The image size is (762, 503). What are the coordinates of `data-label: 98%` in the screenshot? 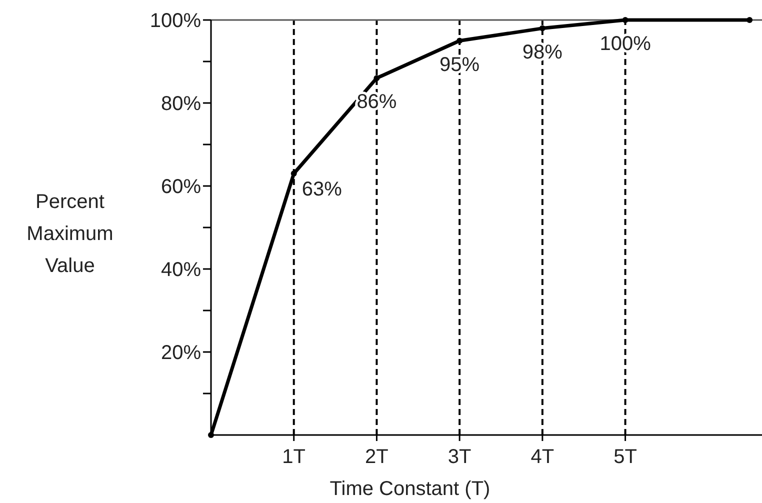 It's located at (542, 52).